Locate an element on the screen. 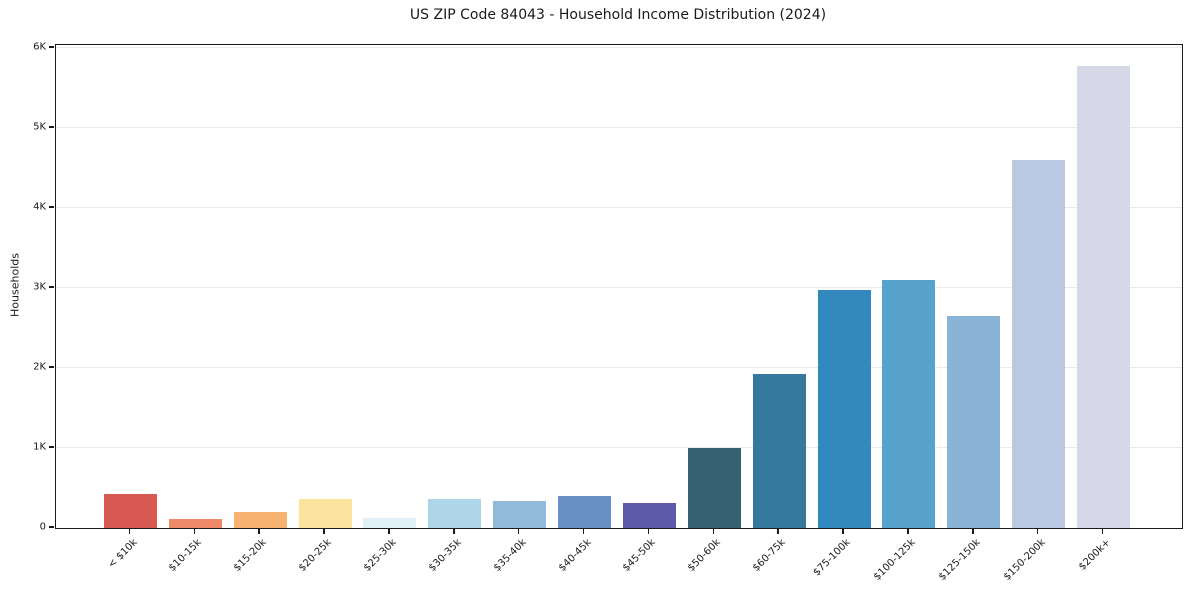 The height and width of the screenshot is (590, 1189). x-tick-mark-< $10k is located at coordinates (129, 531).